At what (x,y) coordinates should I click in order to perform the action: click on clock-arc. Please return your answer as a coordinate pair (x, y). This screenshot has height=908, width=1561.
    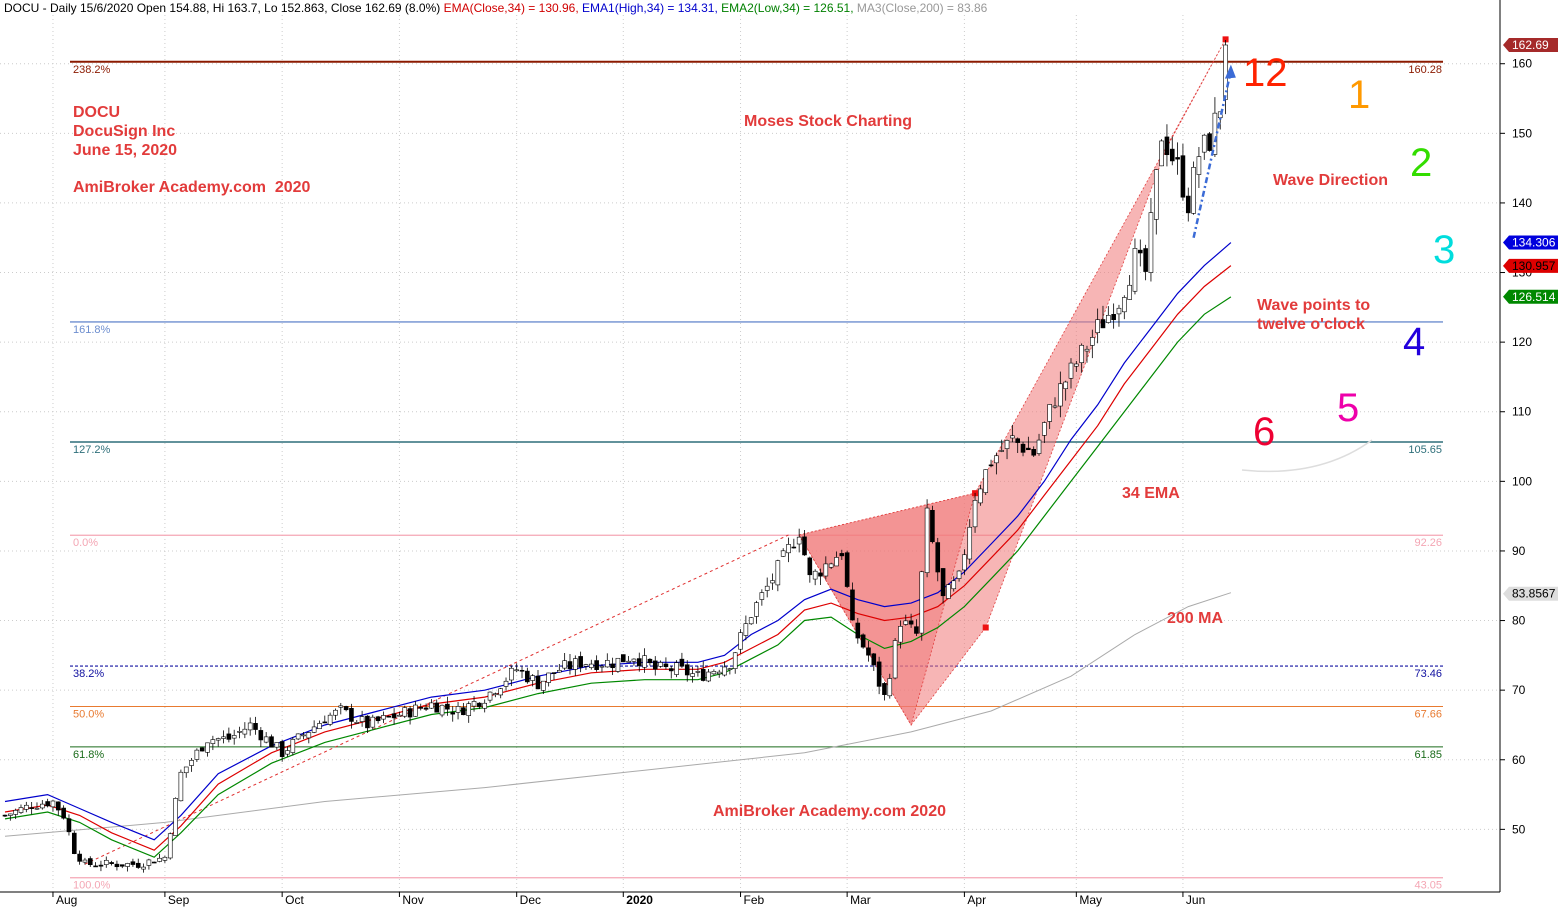
    Looking at the image, I should click on (1307, 456).